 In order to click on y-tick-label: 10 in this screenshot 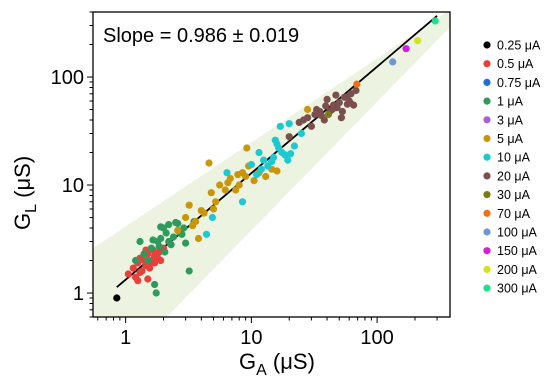, I will do `click(73, 186)`.